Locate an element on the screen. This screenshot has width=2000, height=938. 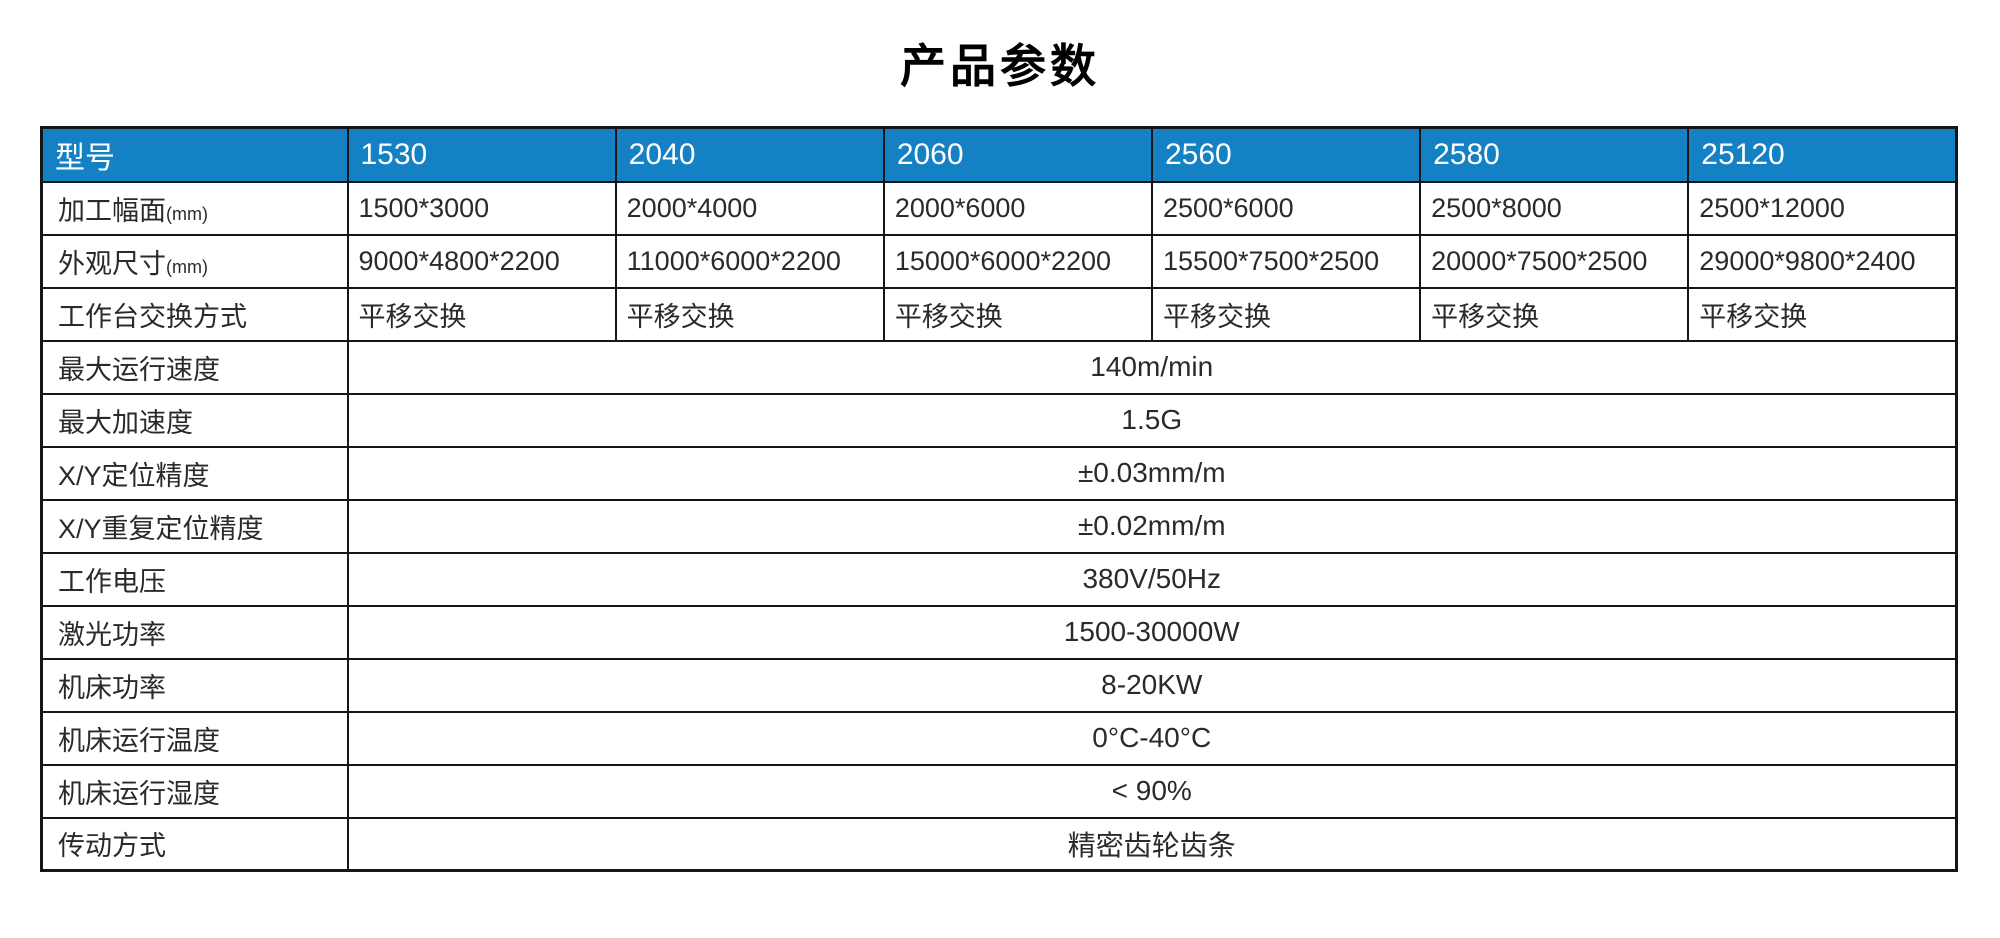
merged-value-cell: 精密齿轮齿条 is located at coordinates (1152, 844).